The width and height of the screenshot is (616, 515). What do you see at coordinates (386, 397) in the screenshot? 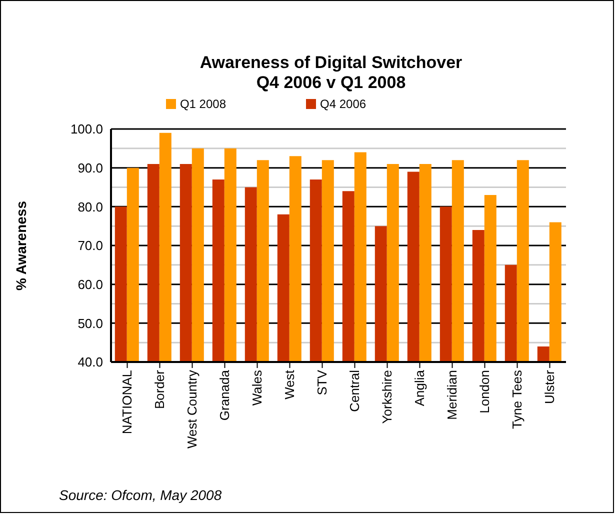
I see `x-tick-label: Yorkshire` at bounding box center [386, 397].